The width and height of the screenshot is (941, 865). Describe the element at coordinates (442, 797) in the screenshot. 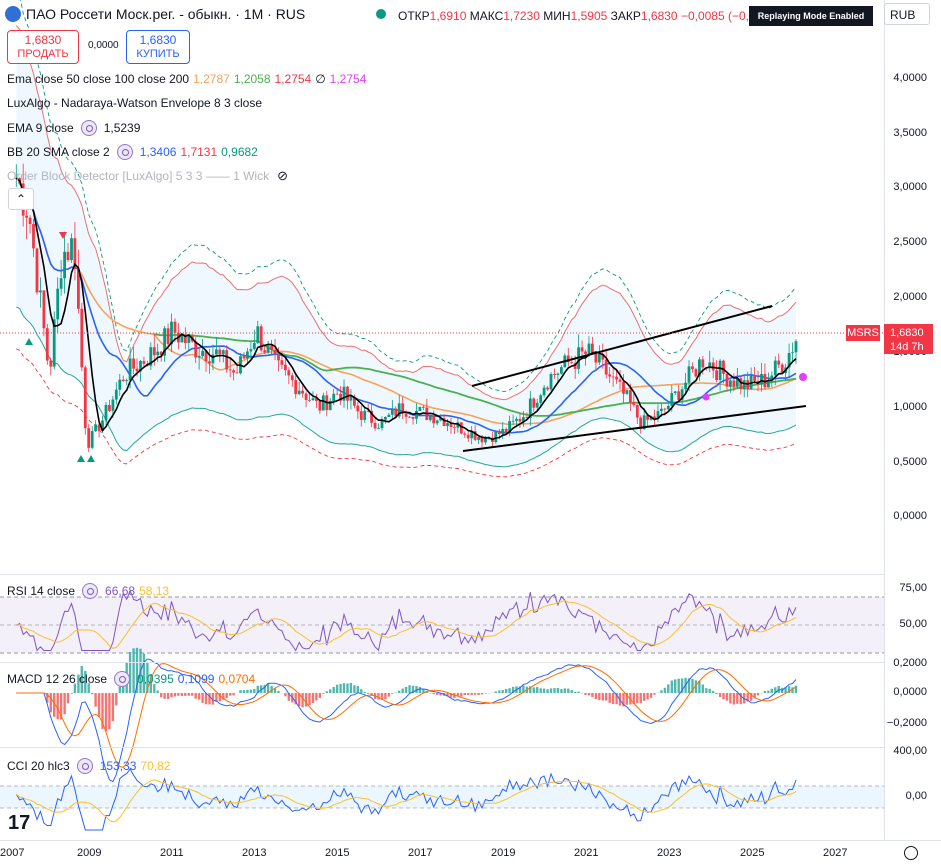

I see `cci-band` at that location.